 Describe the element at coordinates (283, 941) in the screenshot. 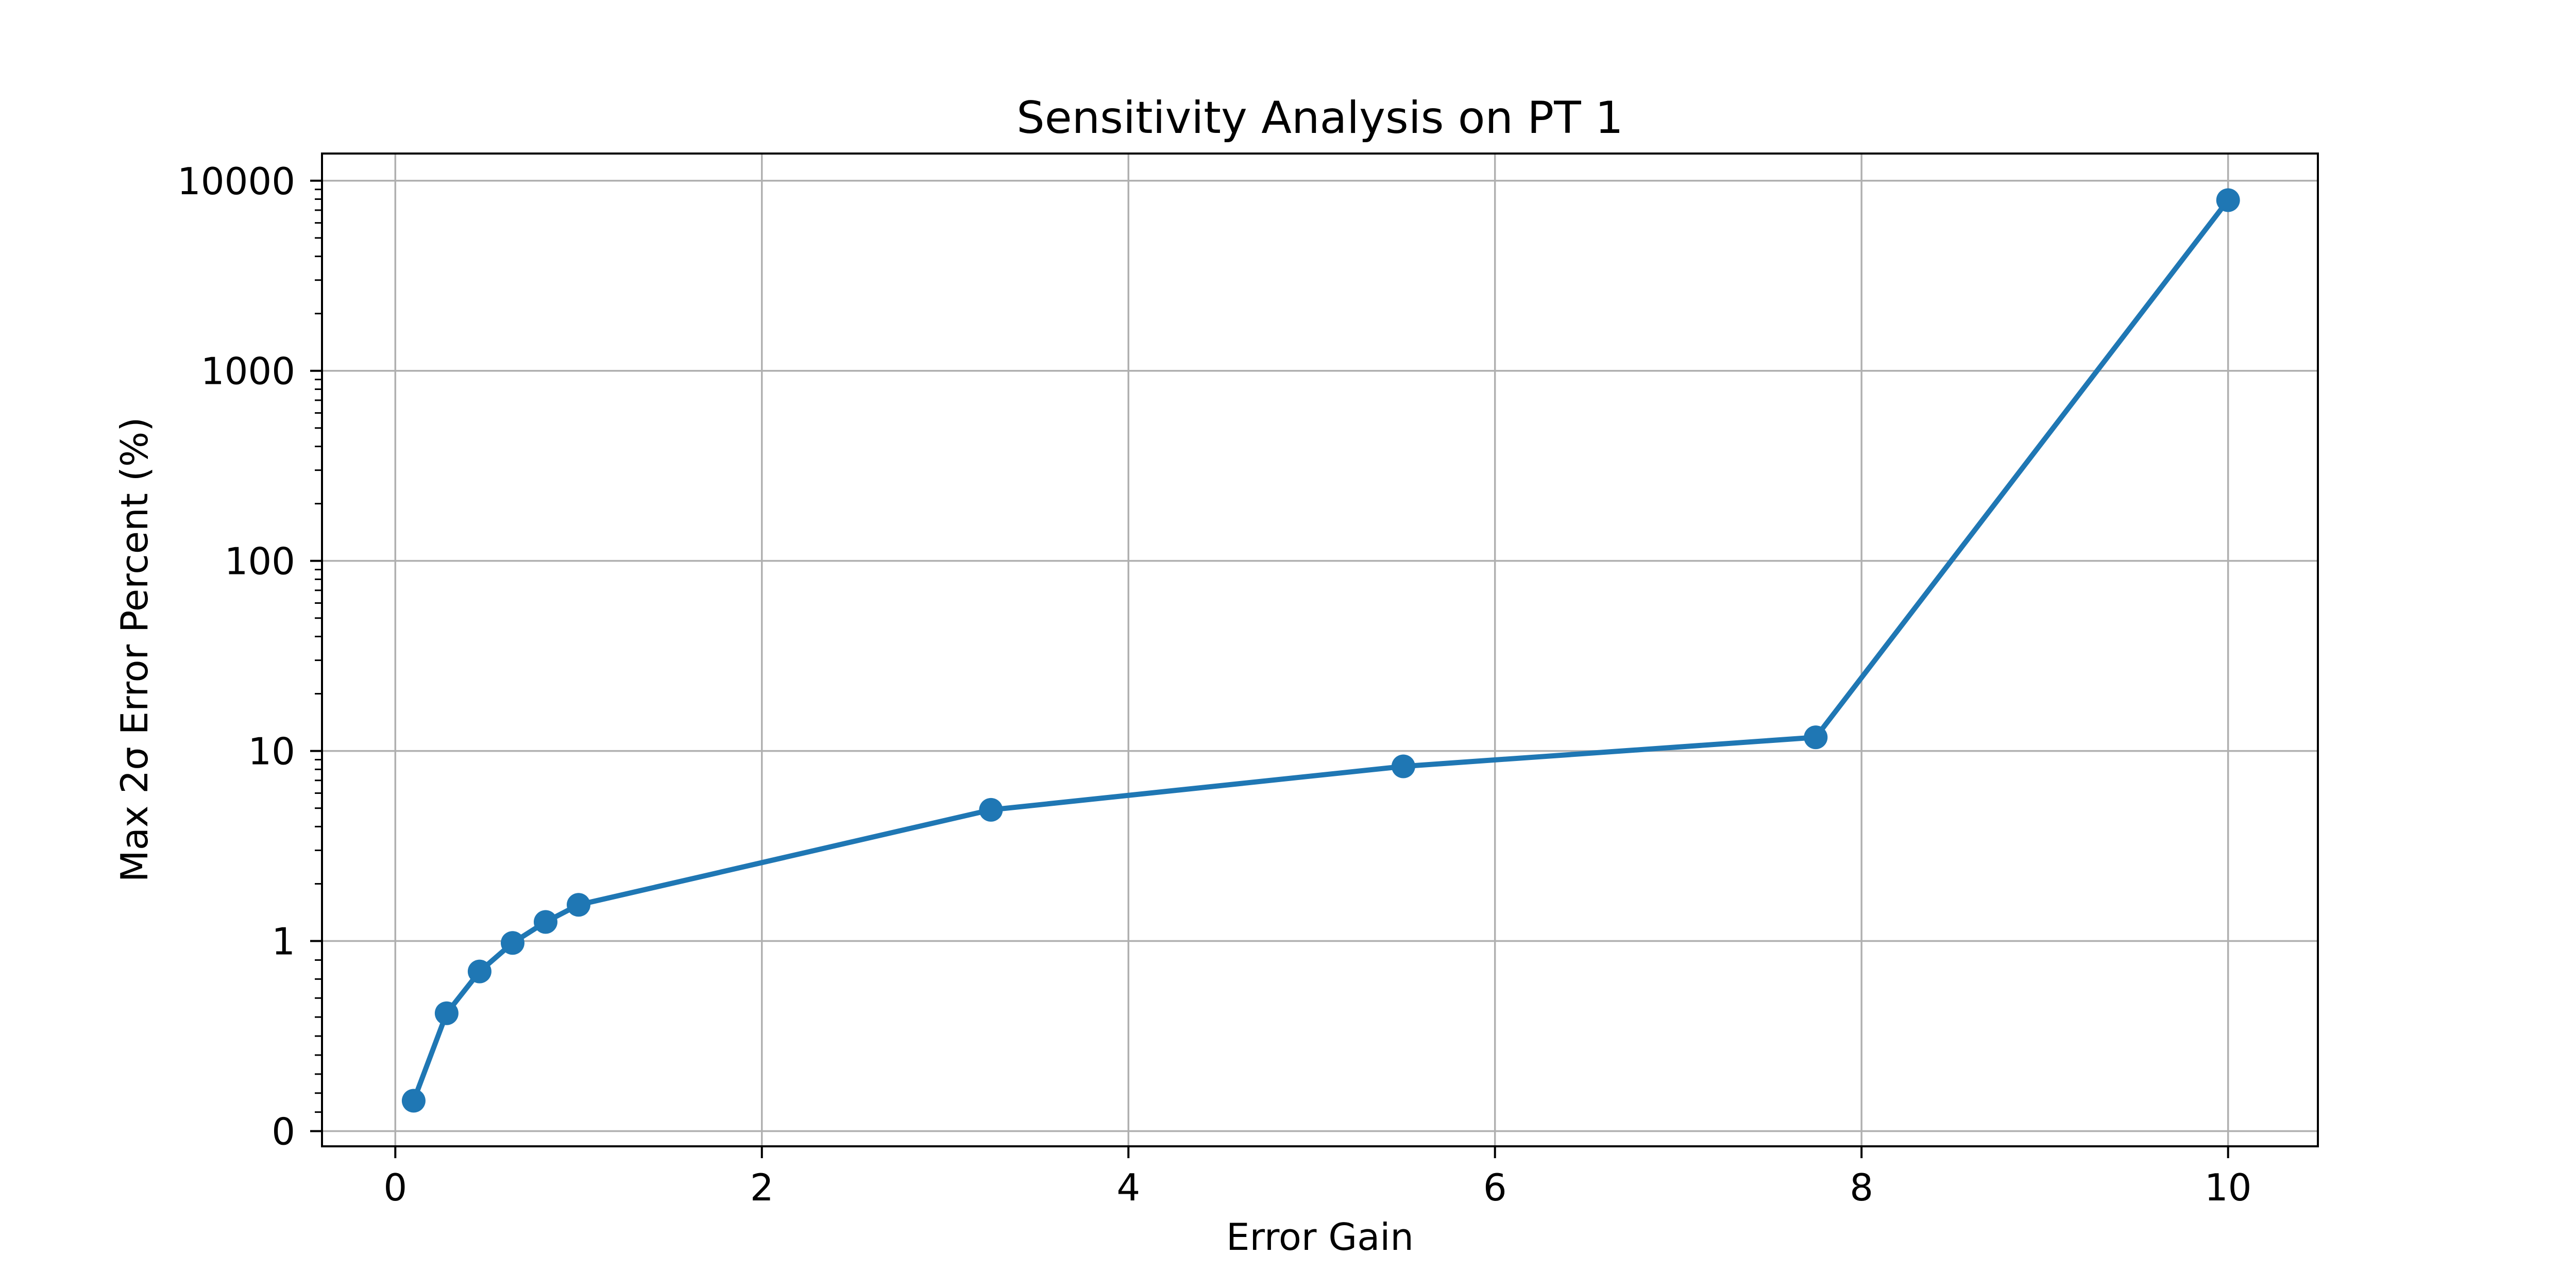

I see `y-tick-label: 1` at that location.